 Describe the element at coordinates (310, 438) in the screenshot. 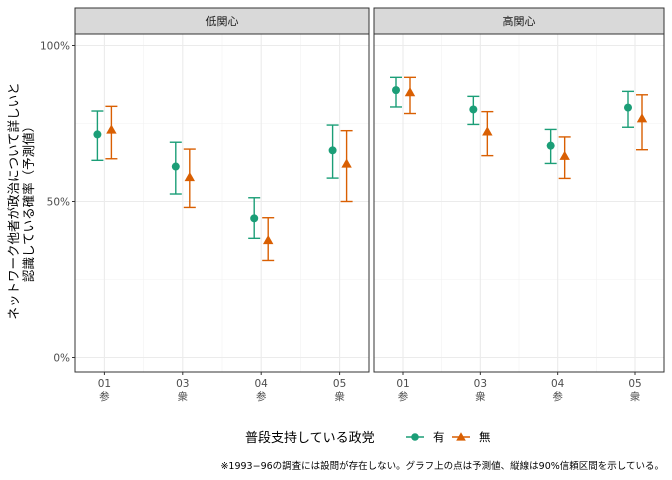

I see `legend-title: 普段支持している政党` at that location.